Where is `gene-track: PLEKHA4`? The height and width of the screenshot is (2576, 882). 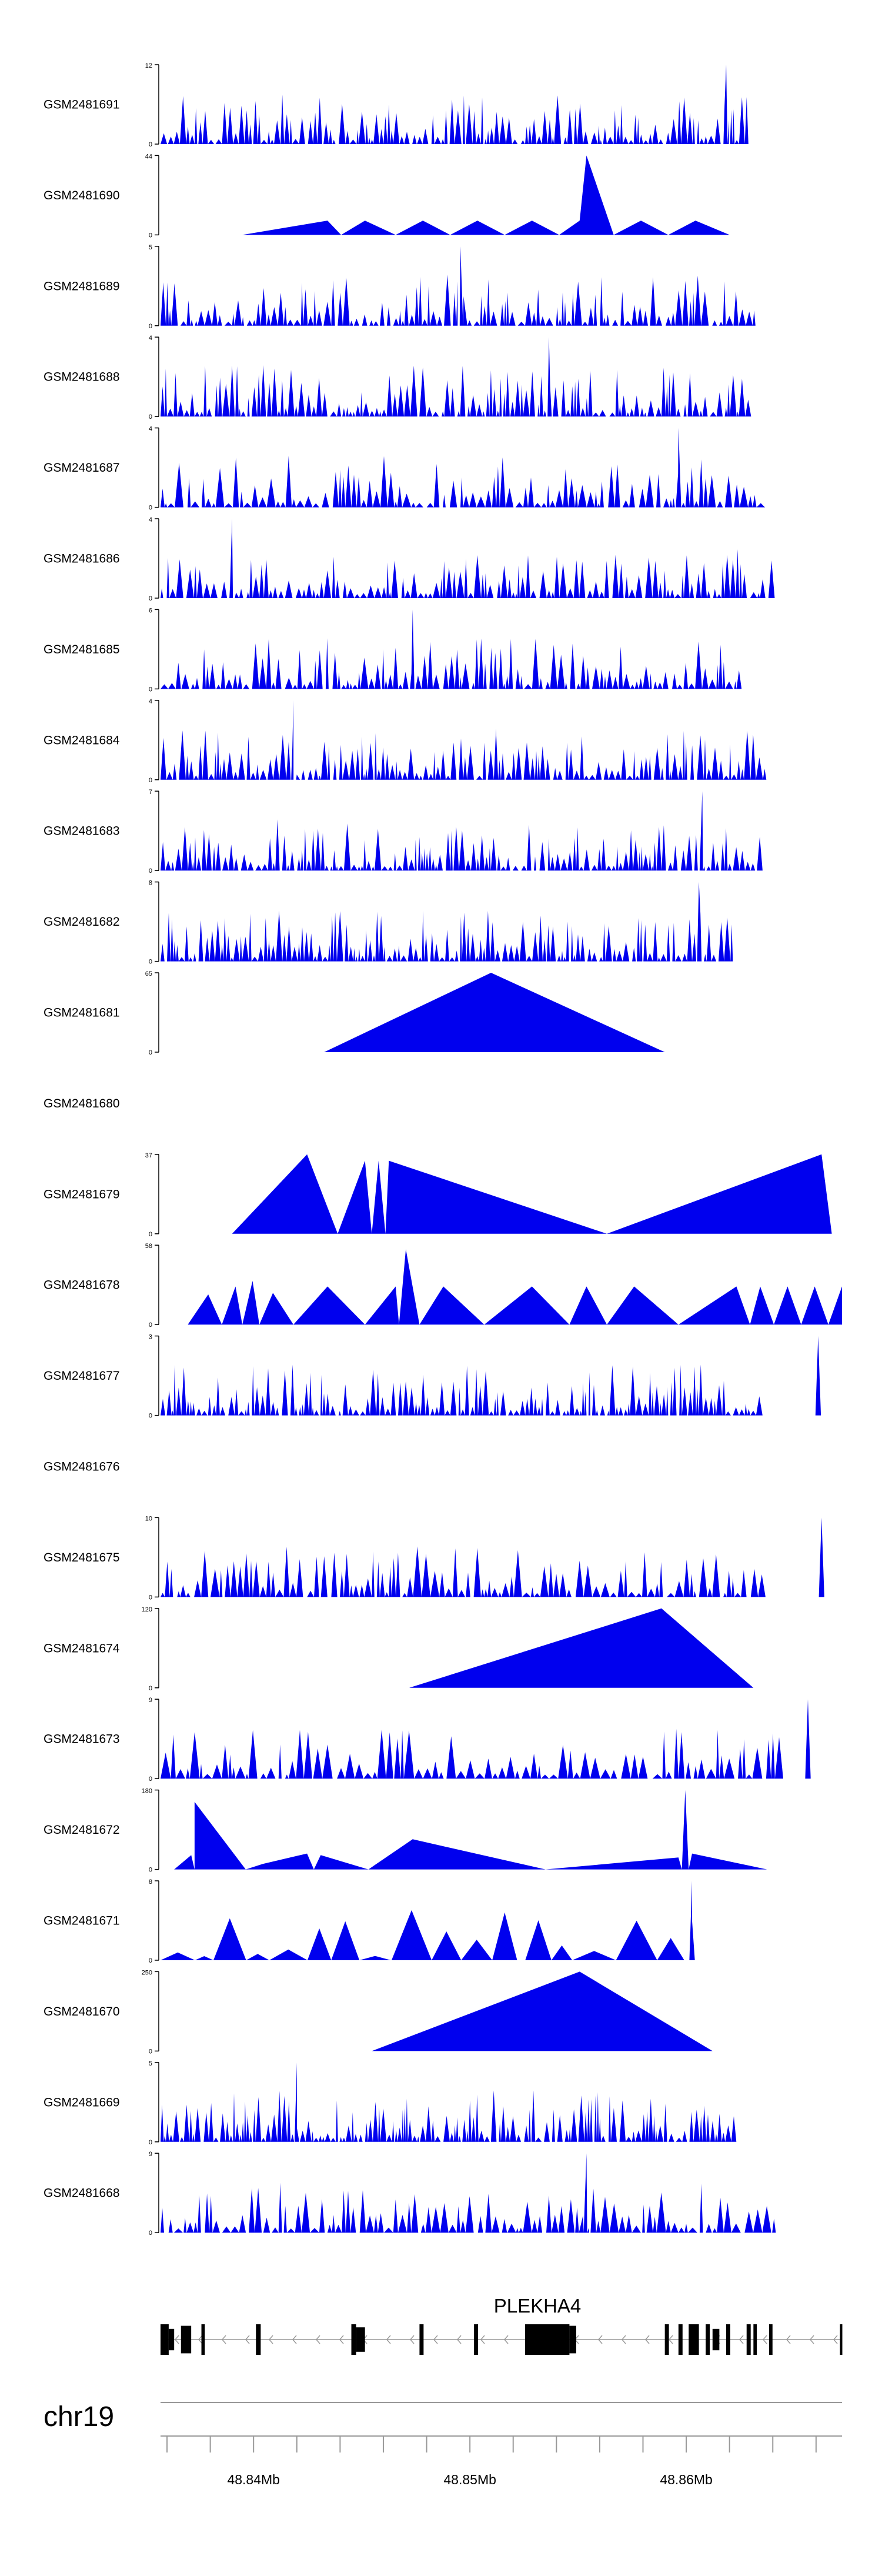
gene-track: PLEKHA4 is located at coordinates (502, 2325).